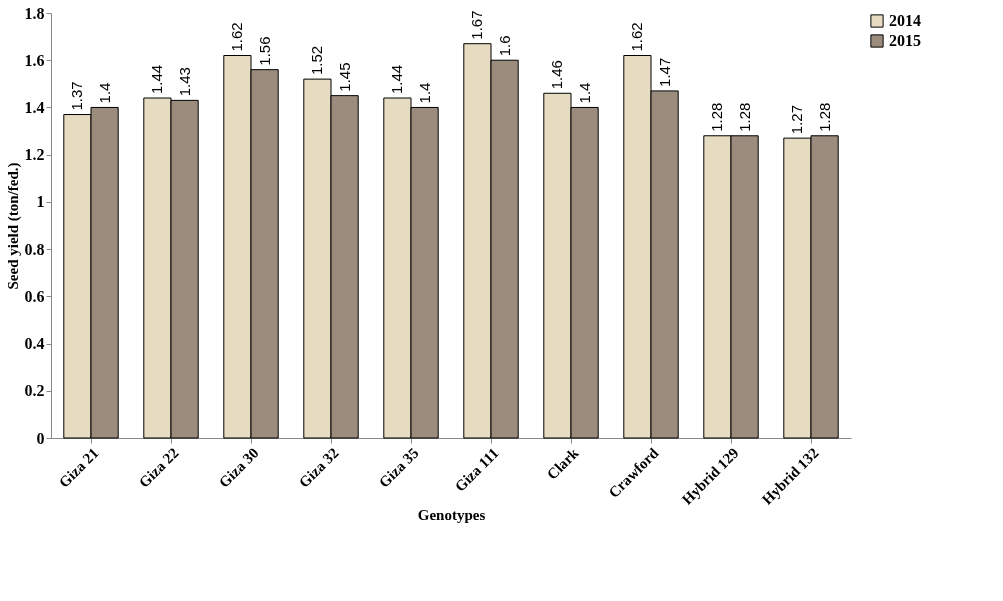  I want to click on x-tick-label: Giza 30, so click(238, 467).